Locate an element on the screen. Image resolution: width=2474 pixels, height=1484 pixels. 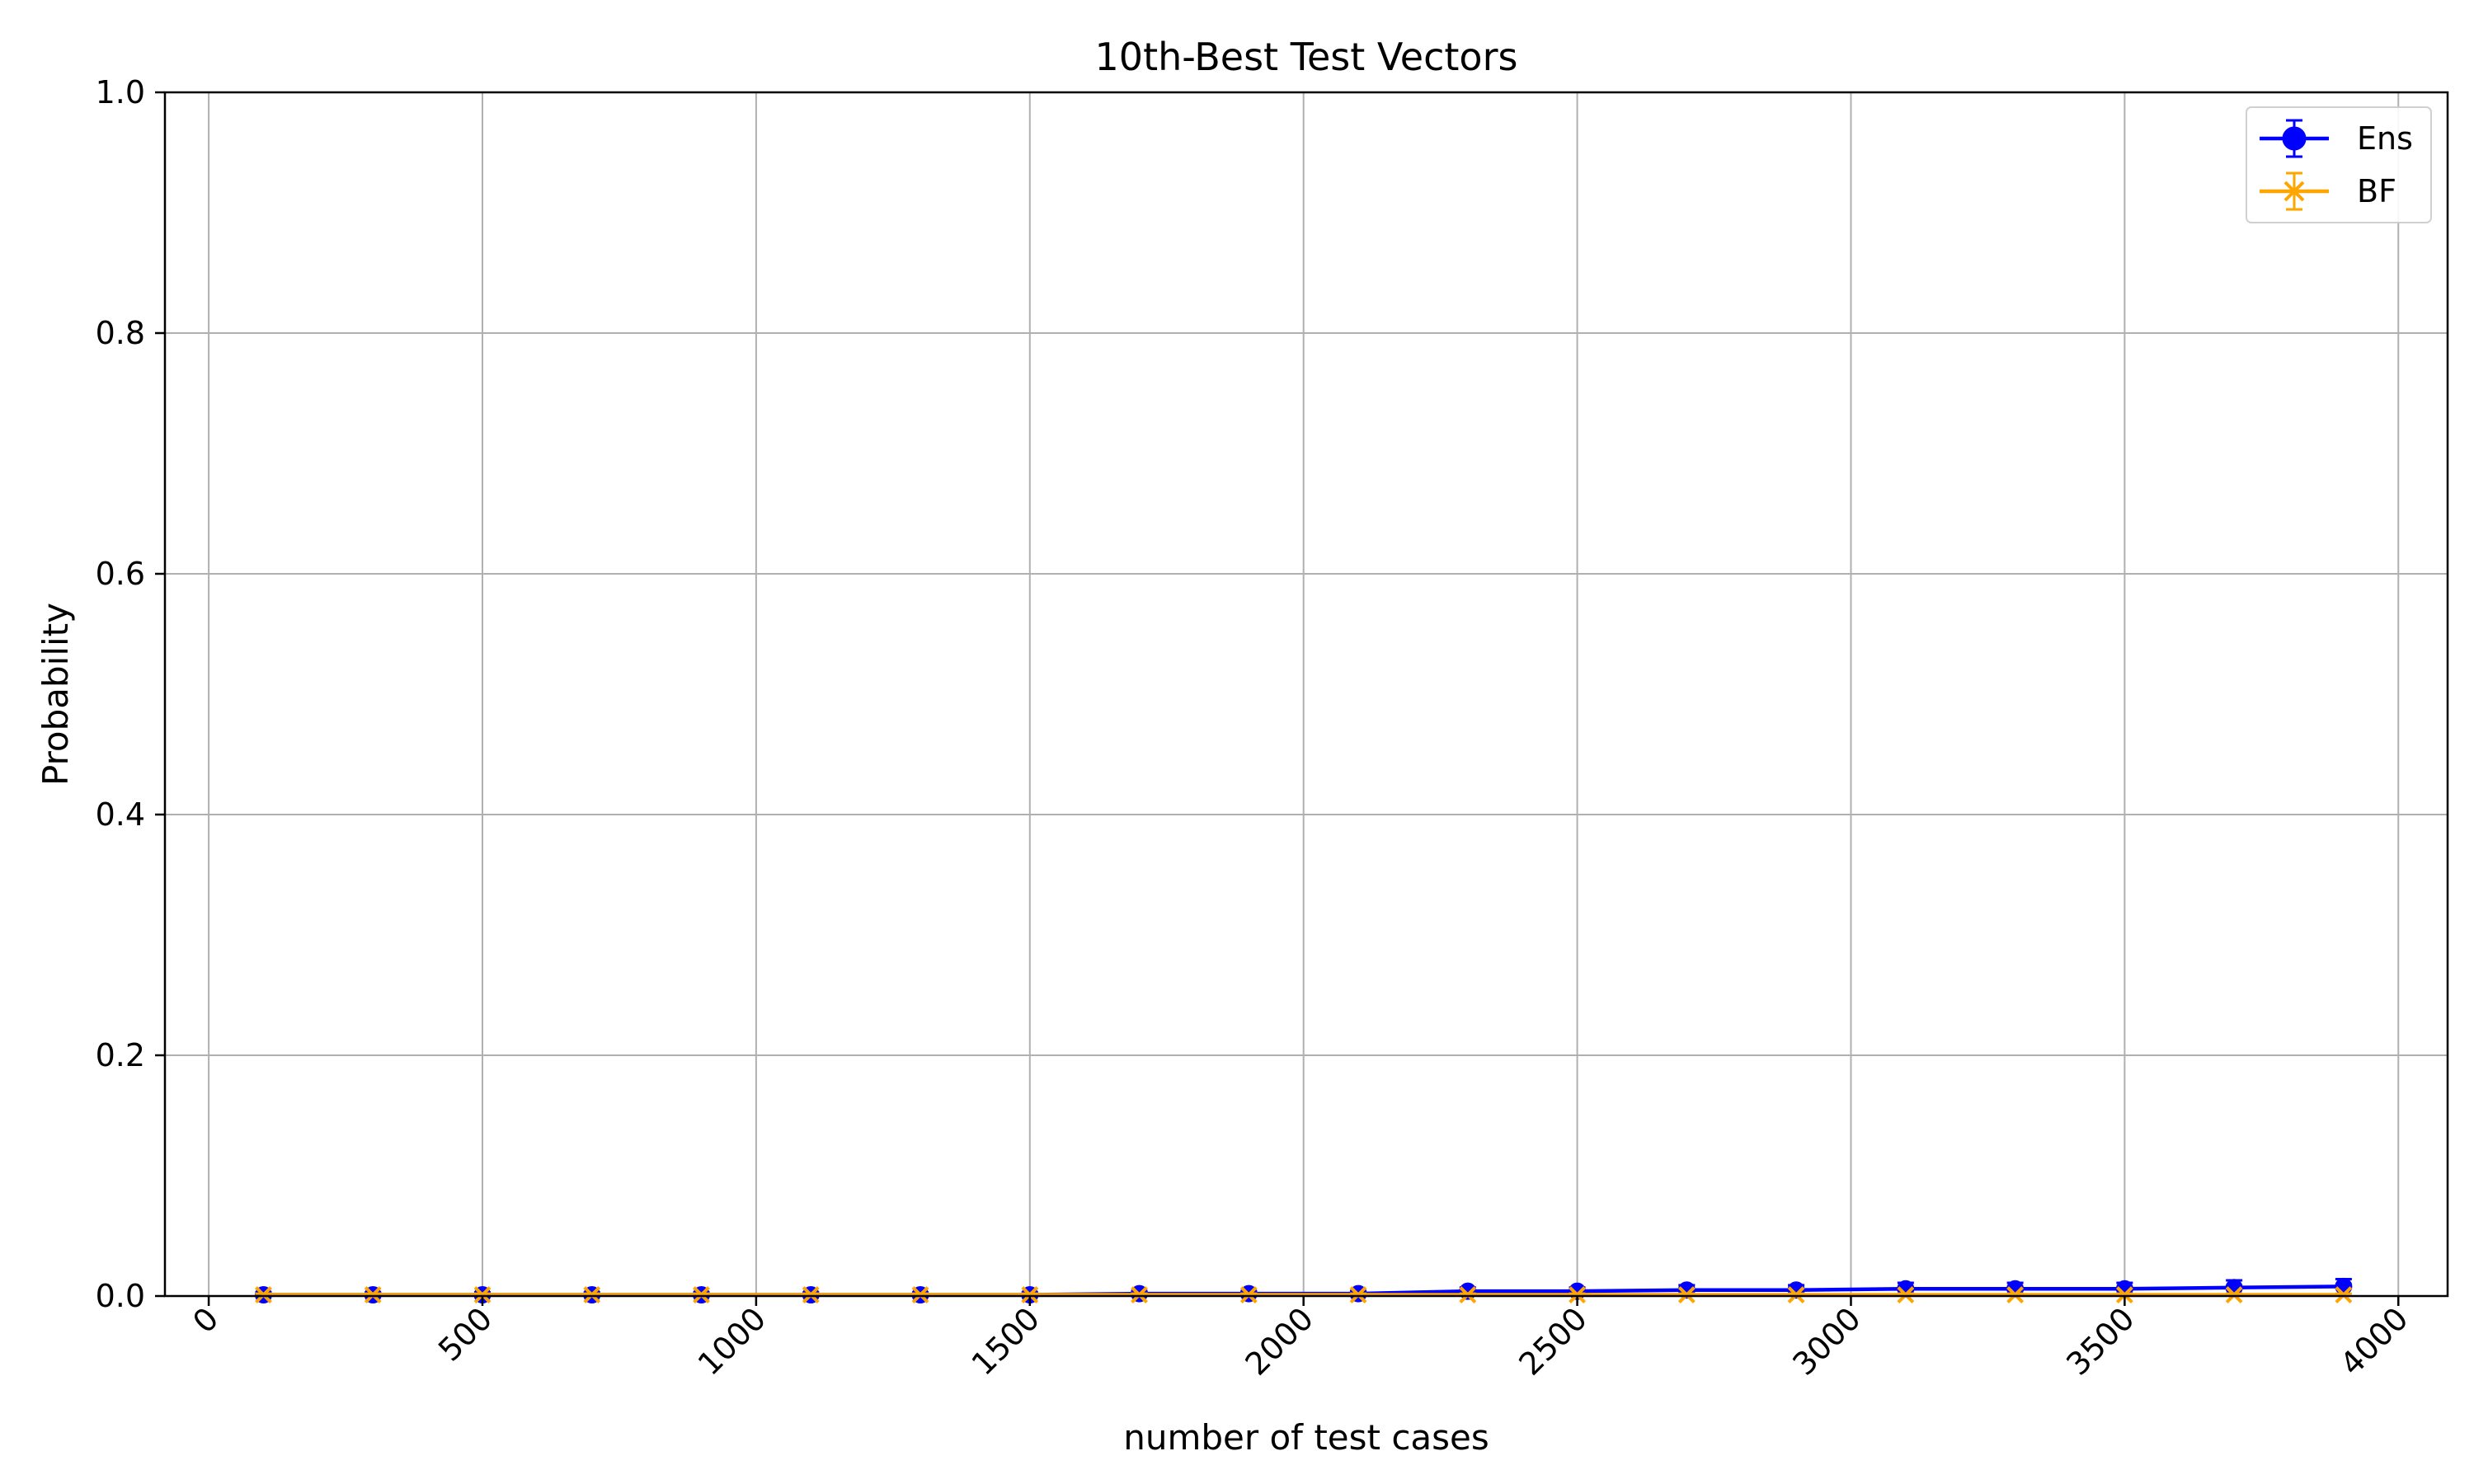
x-axis-label: number of test cases is located at coordinates (1306, 1437).